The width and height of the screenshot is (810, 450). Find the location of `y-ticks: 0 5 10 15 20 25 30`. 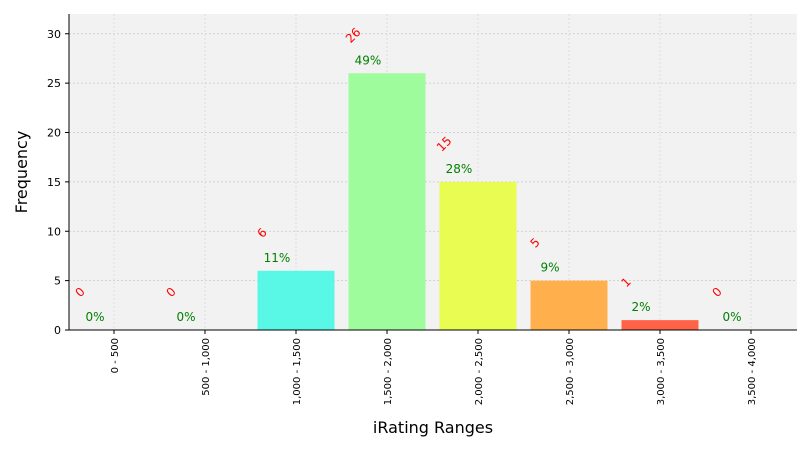

y-ticks: 0 5 10 15 20 25 30 is located at coordinates (58, 182).